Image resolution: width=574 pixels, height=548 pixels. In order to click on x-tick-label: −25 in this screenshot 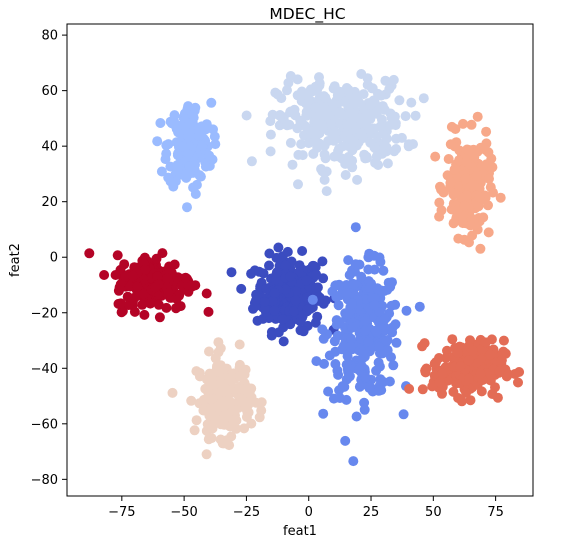, I will do `click(246, 512)`.